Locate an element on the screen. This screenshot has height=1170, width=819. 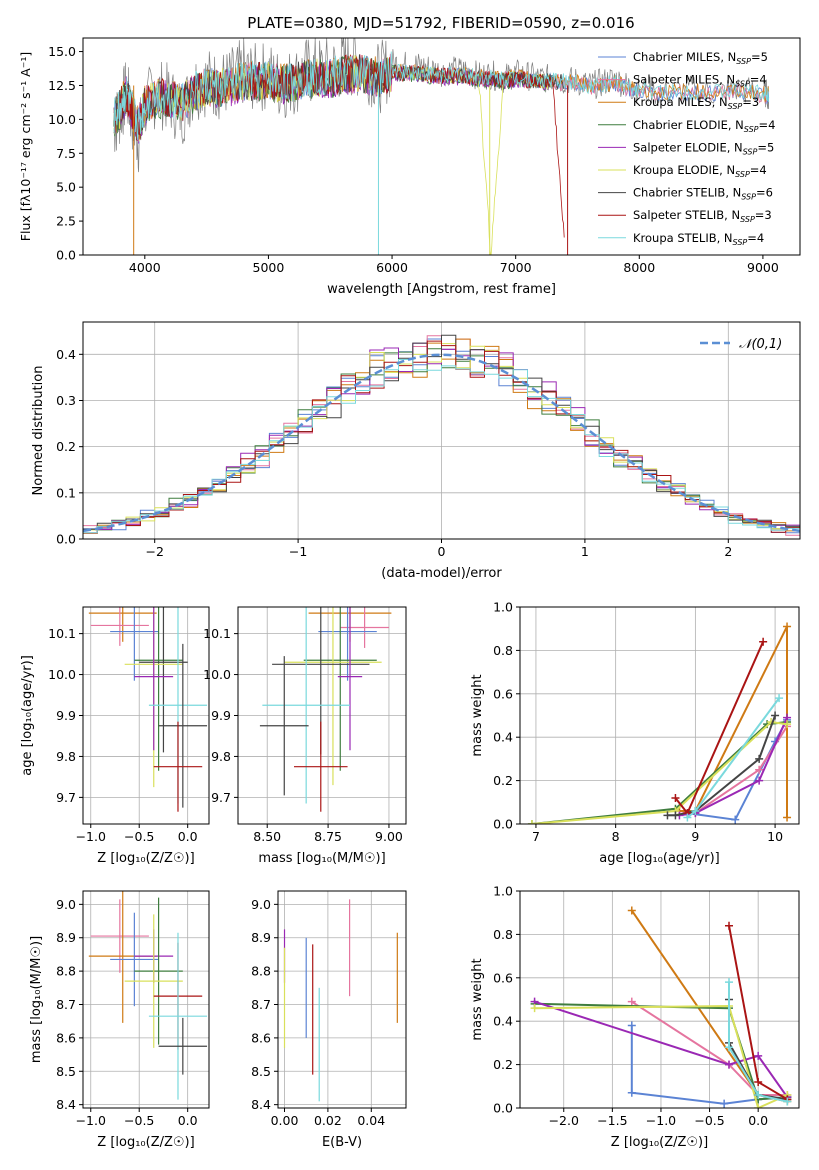
legend-label-main: Chabrier ELODIE, N is located at coordinates (688, 125).